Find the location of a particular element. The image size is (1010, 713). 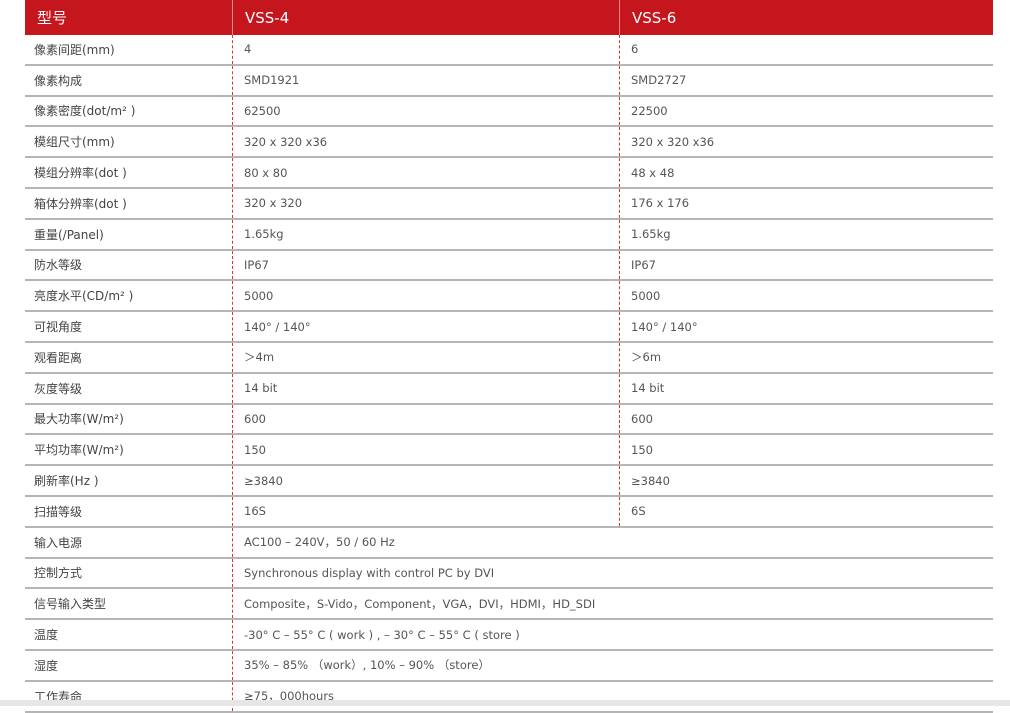

row-label: 控制方式 is located at coordinates (58, 573).